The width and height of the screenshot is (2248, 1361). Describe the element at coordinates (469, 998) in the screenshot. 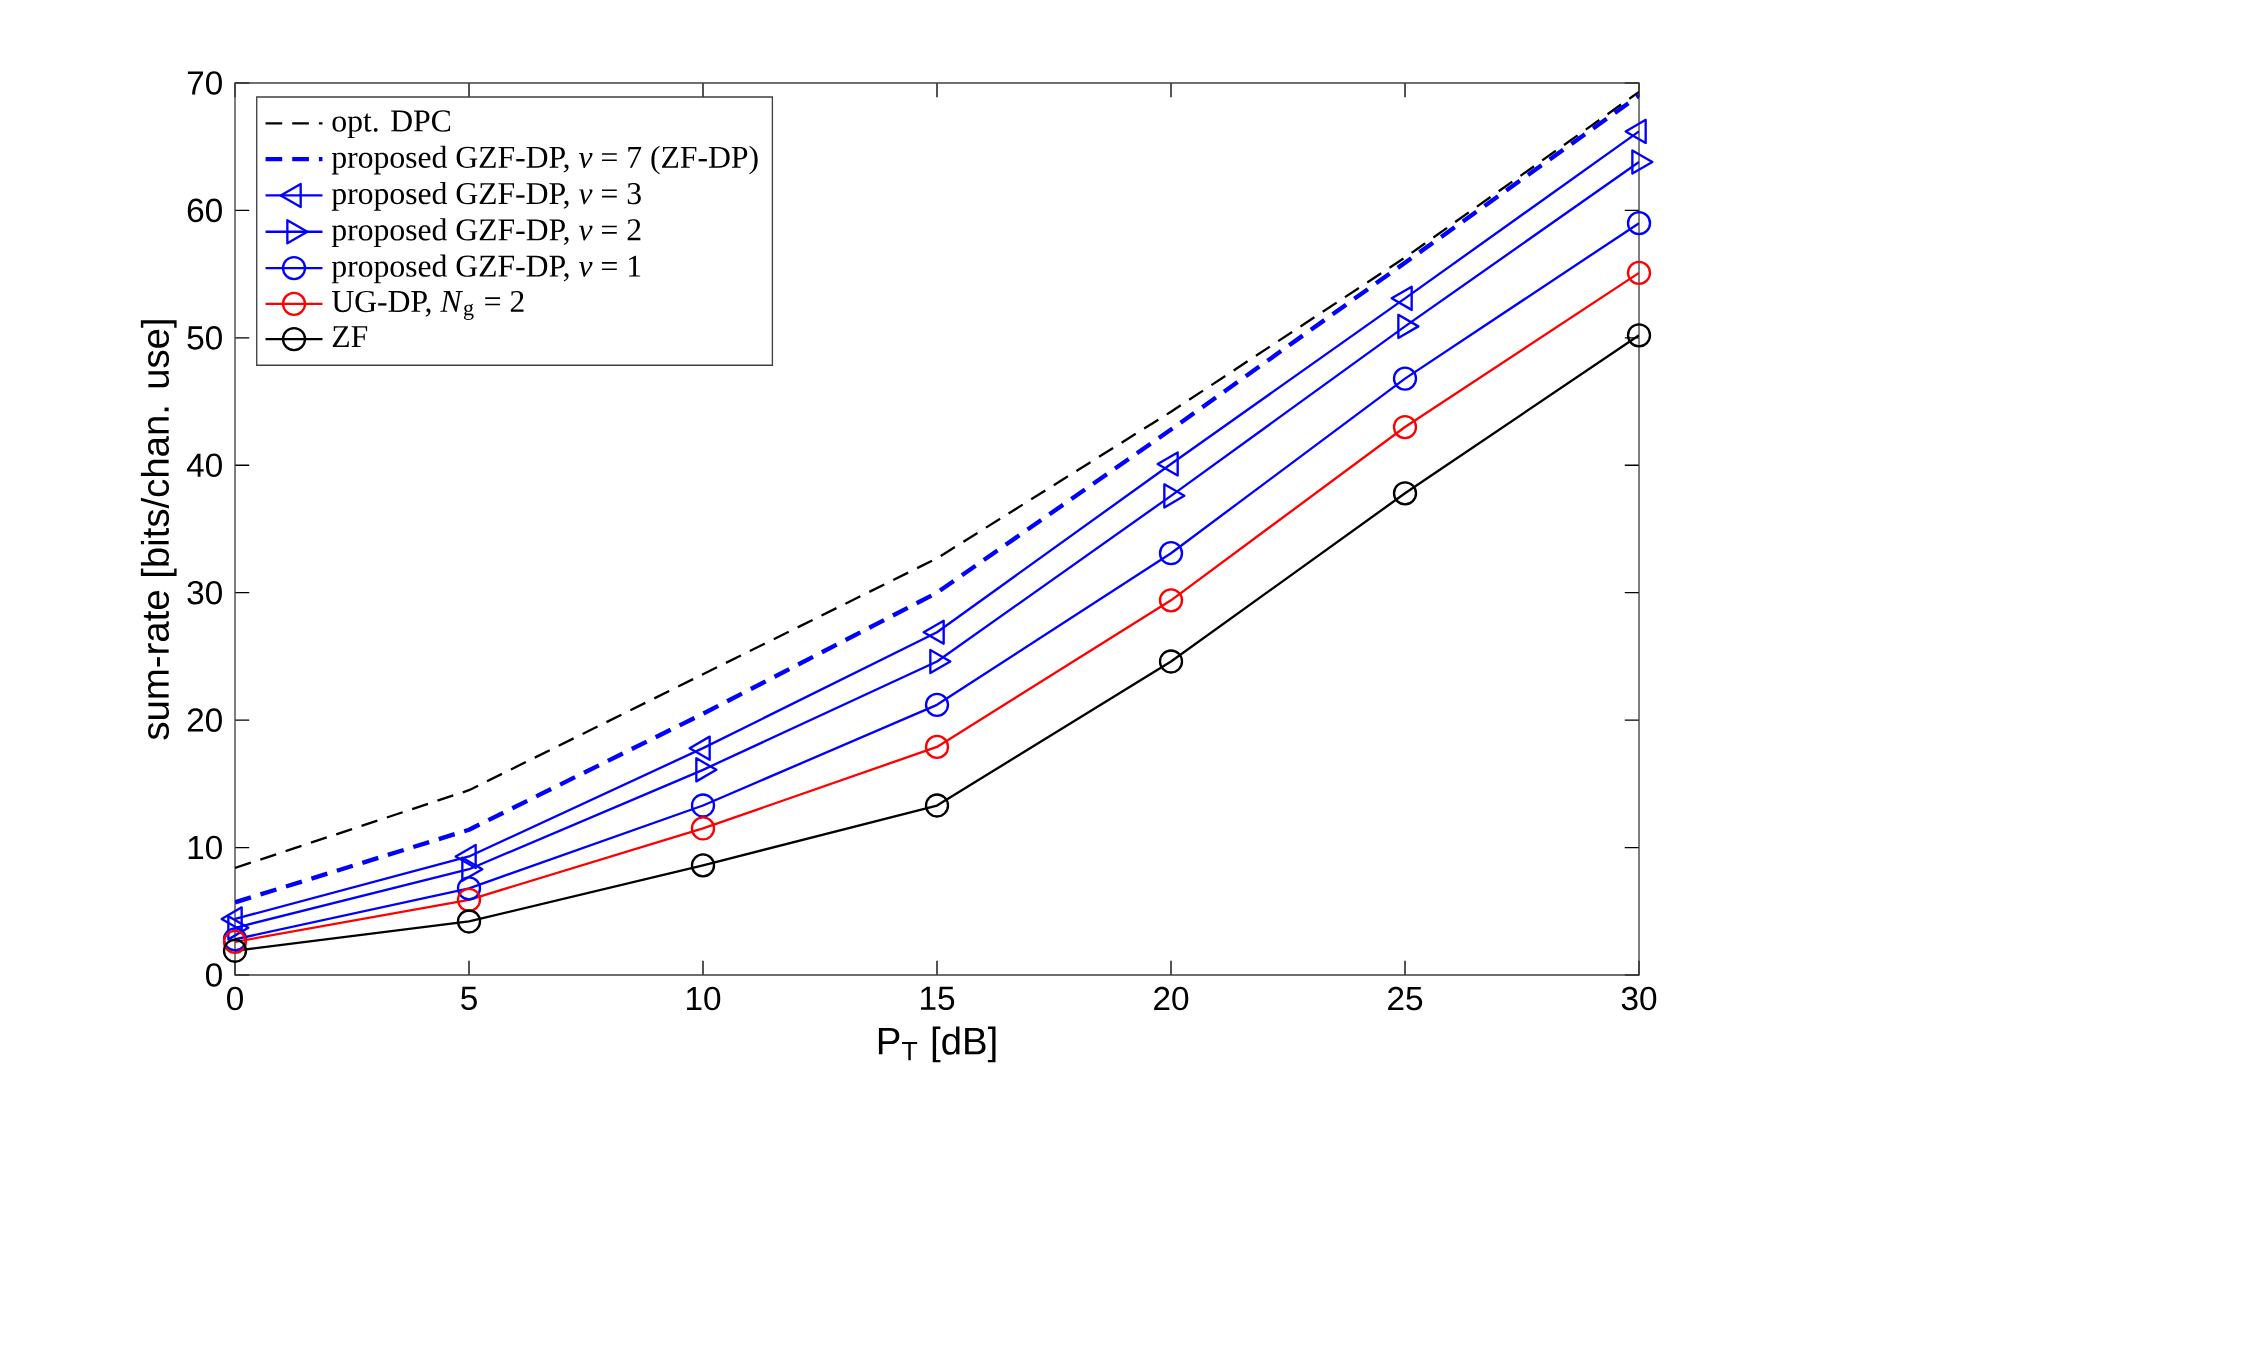

I see `x-tick-label: 5` at that location.